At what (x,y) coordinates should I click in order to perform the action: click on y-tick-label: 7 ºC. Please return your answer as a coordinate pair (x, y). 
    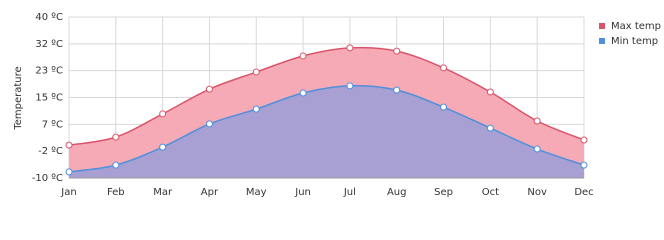
    Looking at the image, I should click on (52, 124).